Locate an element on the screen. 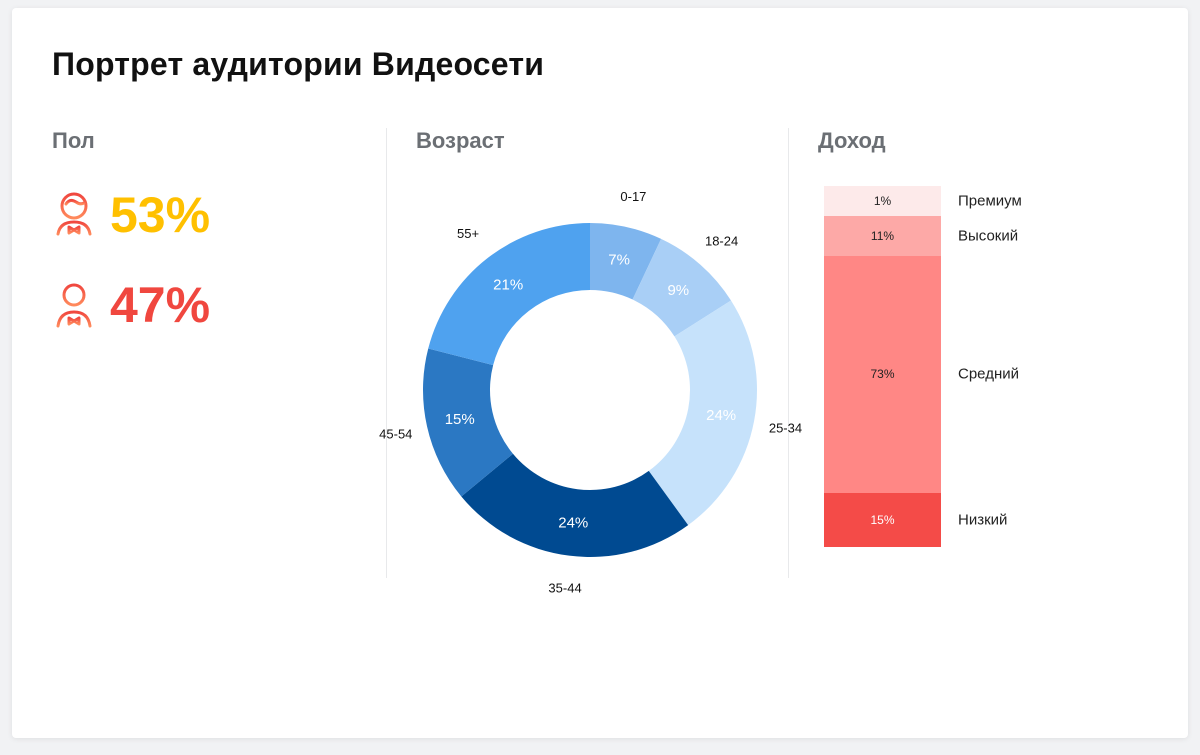  income-segment-3: 73% is located at coordinates (882, 374).